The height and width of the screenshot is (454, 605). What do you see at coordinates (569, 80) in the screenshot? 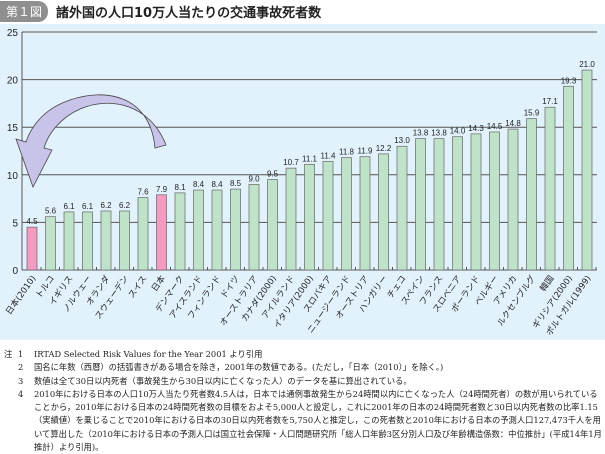
I see `data-label: 19.3` at bounding box center [569, 80].